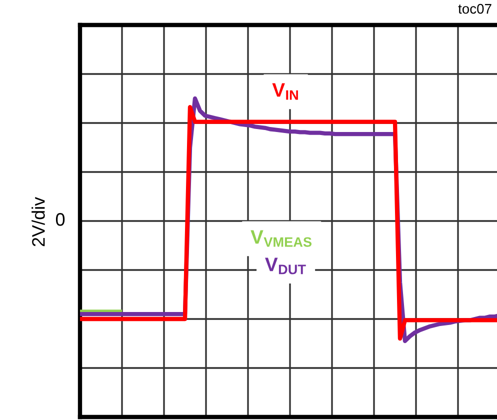 This screenshot has height=420, width=497. Describe the element at coordinates (60, 219) in the screenshot. I see `text: 0` at that location.